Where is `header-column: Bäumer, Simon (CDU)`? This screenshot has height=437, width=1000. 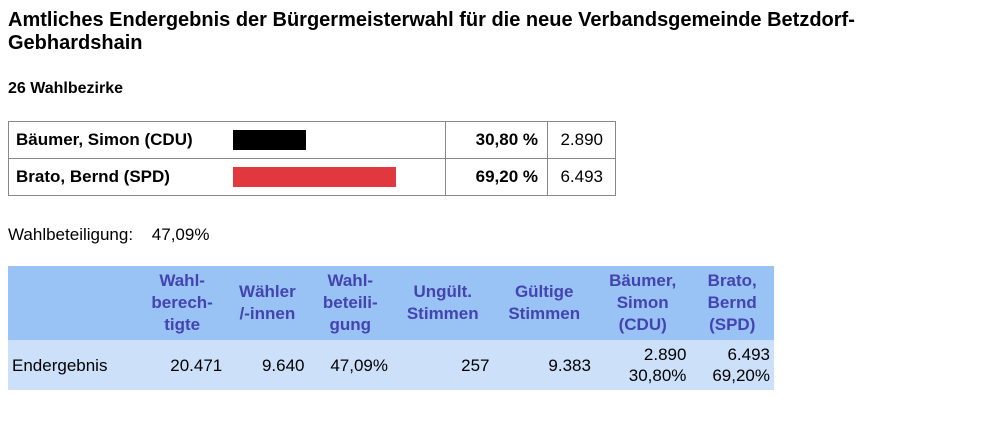 header-column: Bäumer, Simon (CDU) is located at coordinates (642, 303).